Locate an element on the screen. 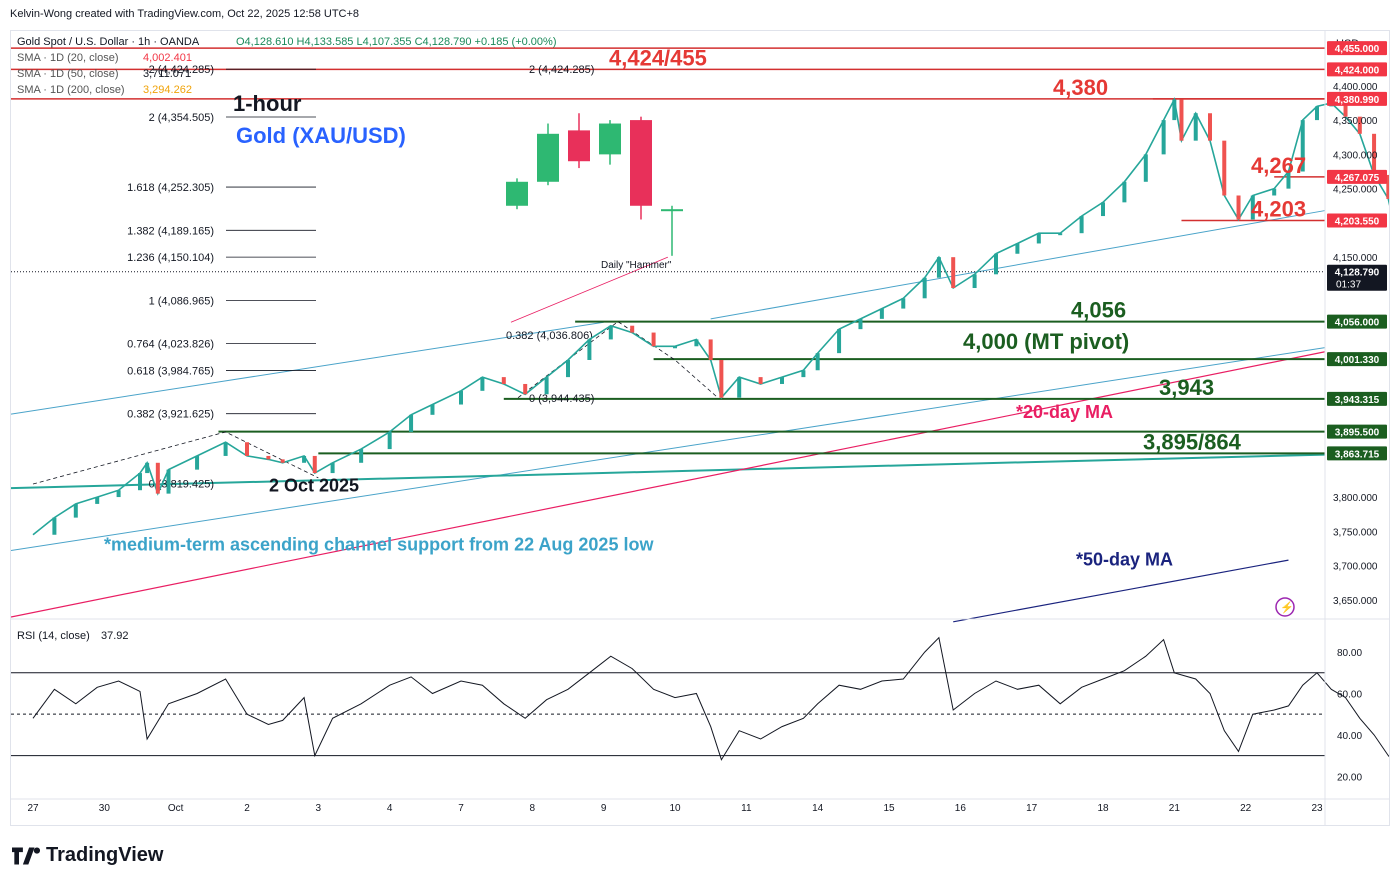  legend-rsi-label: RSI (14, close) is located at coordinates (53, 636).